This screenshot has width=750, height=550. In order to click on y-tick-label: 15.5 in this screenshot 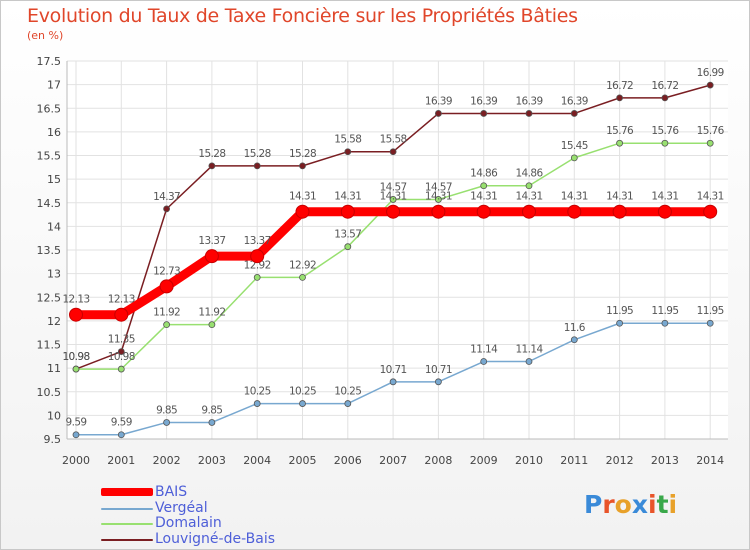, I will do `click(49, 156)`.